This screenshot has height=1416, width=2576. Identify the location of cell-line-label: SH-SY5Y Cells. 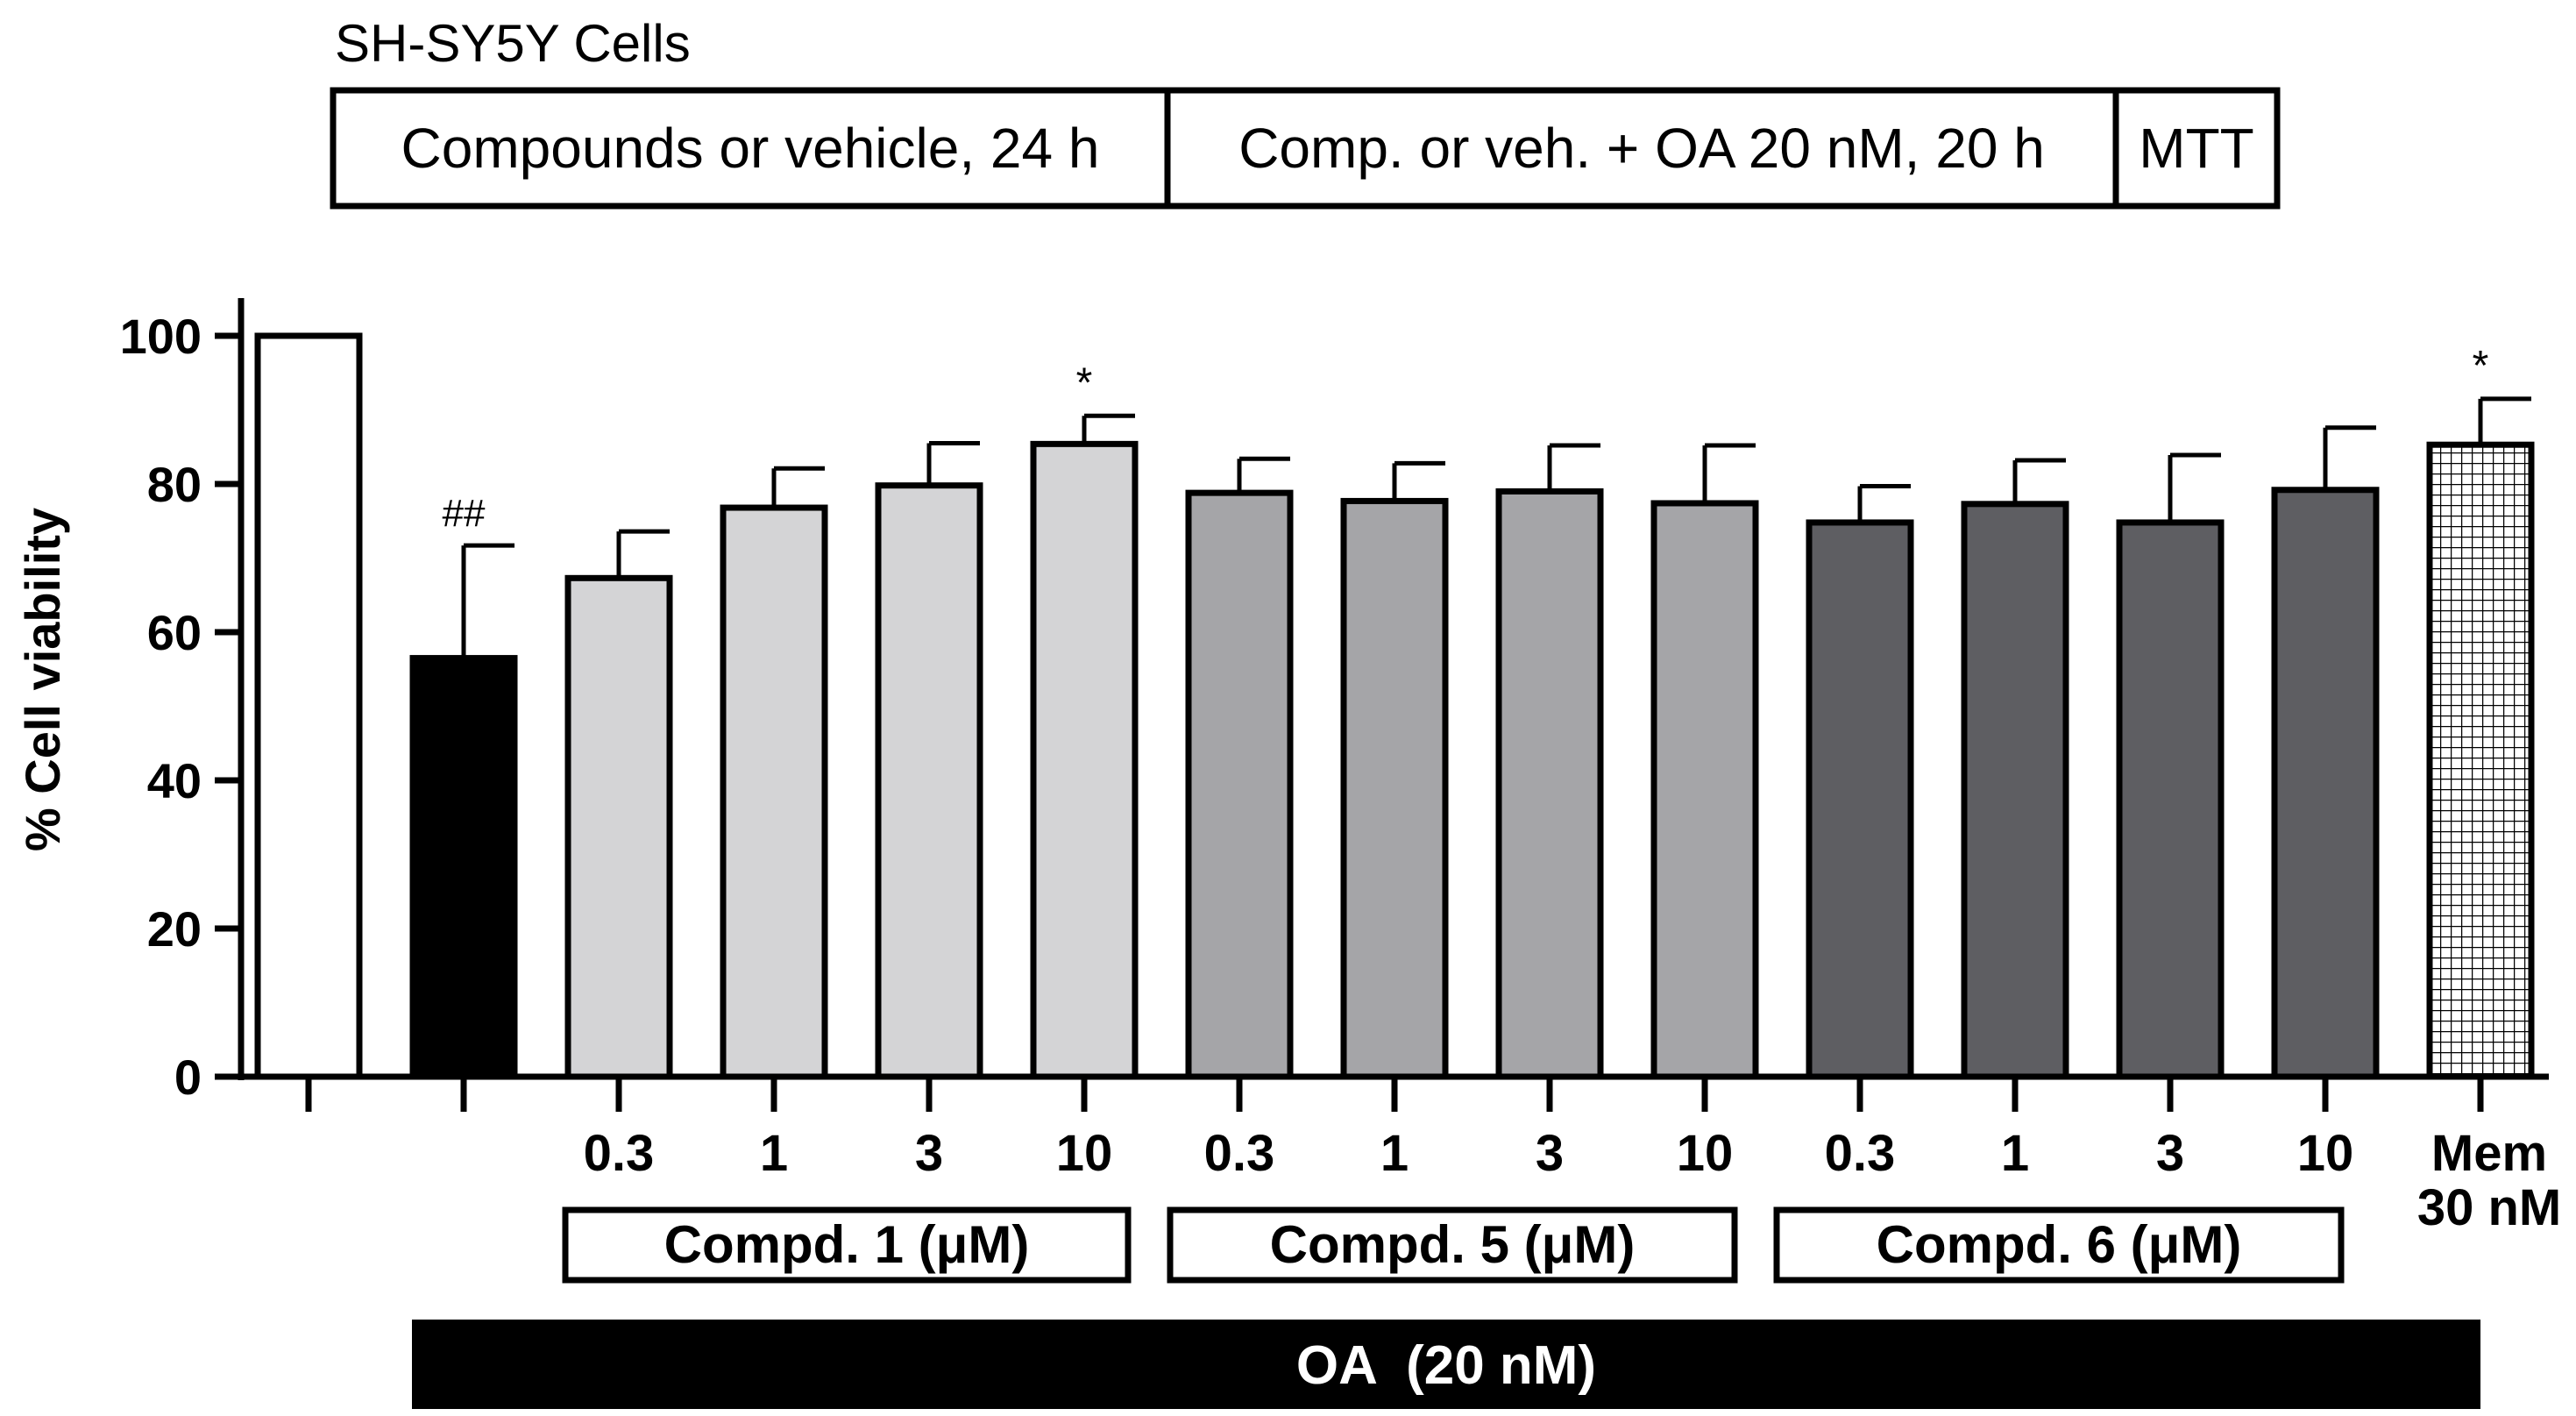
(513, 43).